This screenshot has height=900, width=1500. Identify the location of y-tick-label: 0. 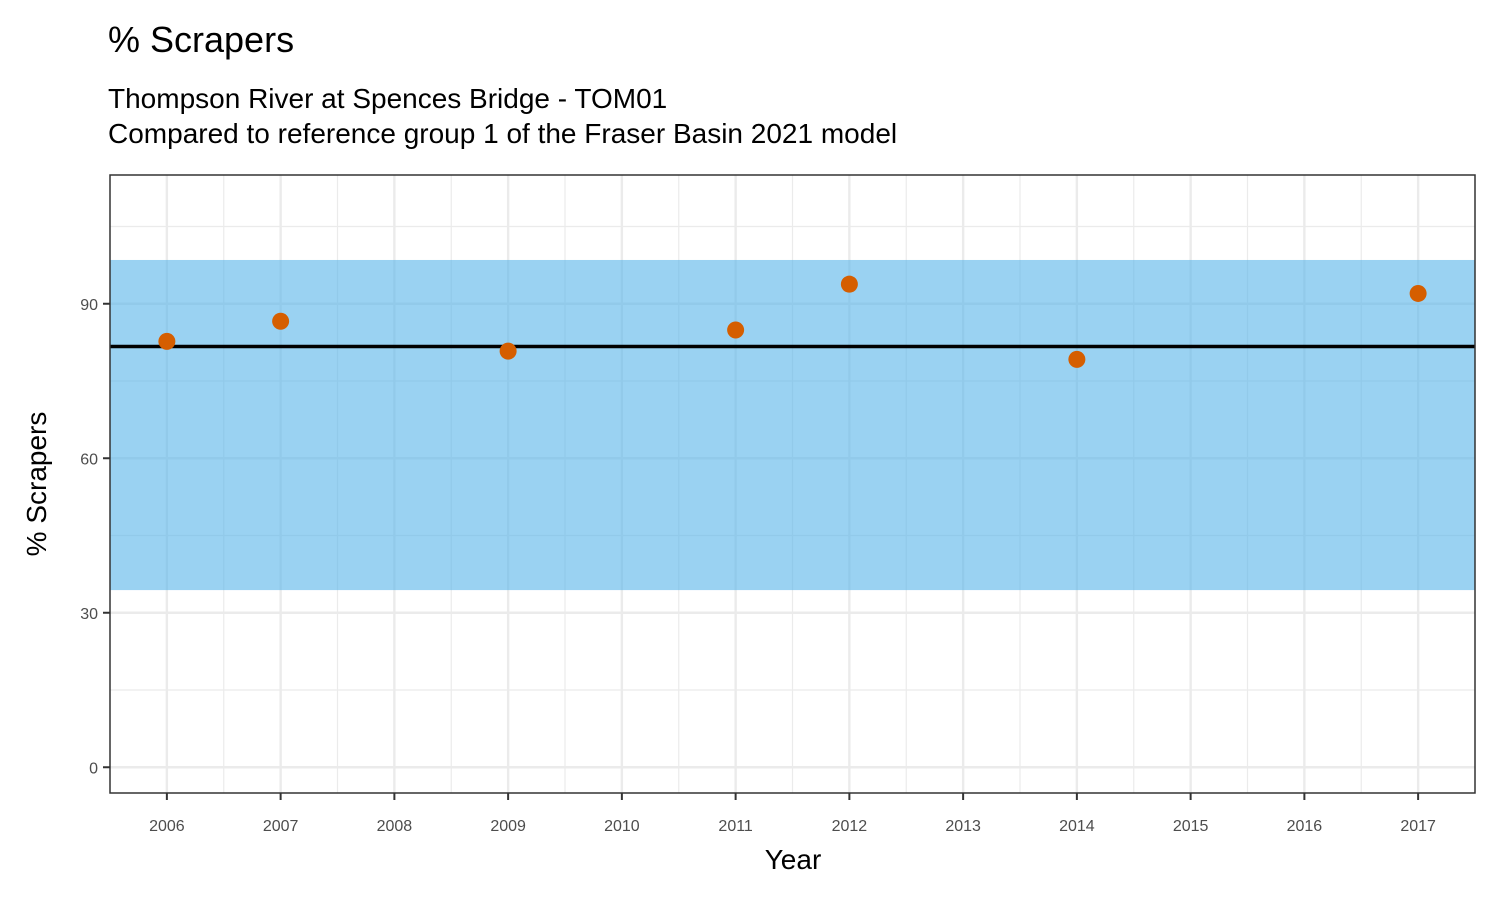
(93, 768).